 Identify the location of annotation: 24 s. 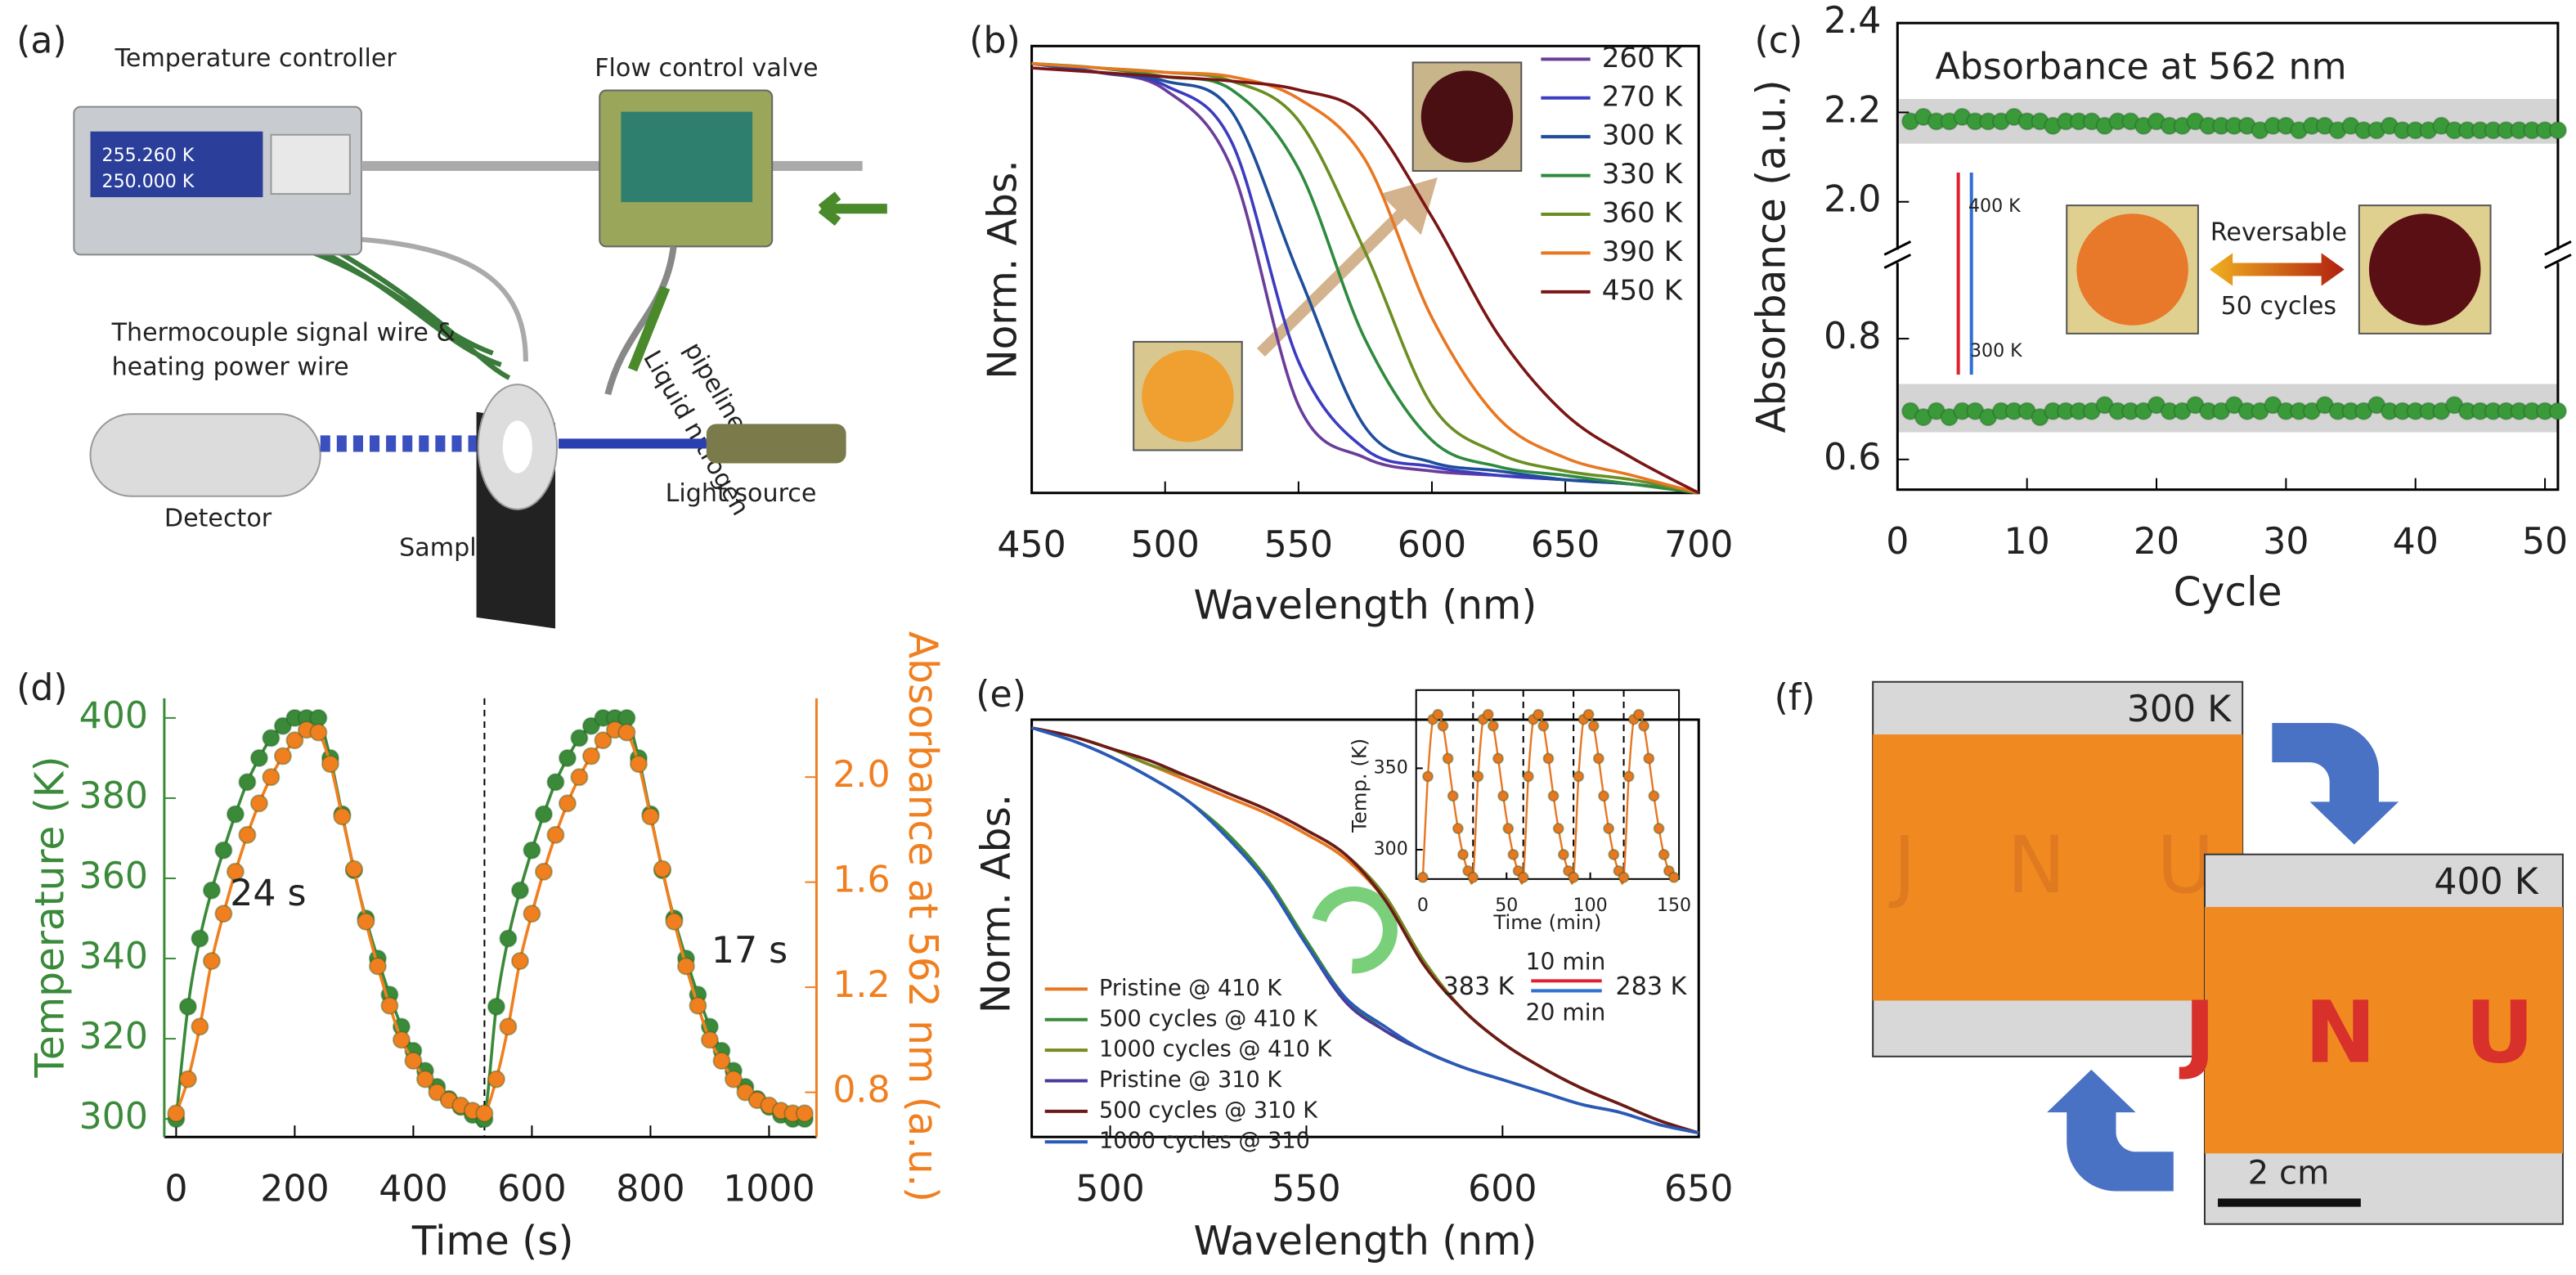
(268, 893).